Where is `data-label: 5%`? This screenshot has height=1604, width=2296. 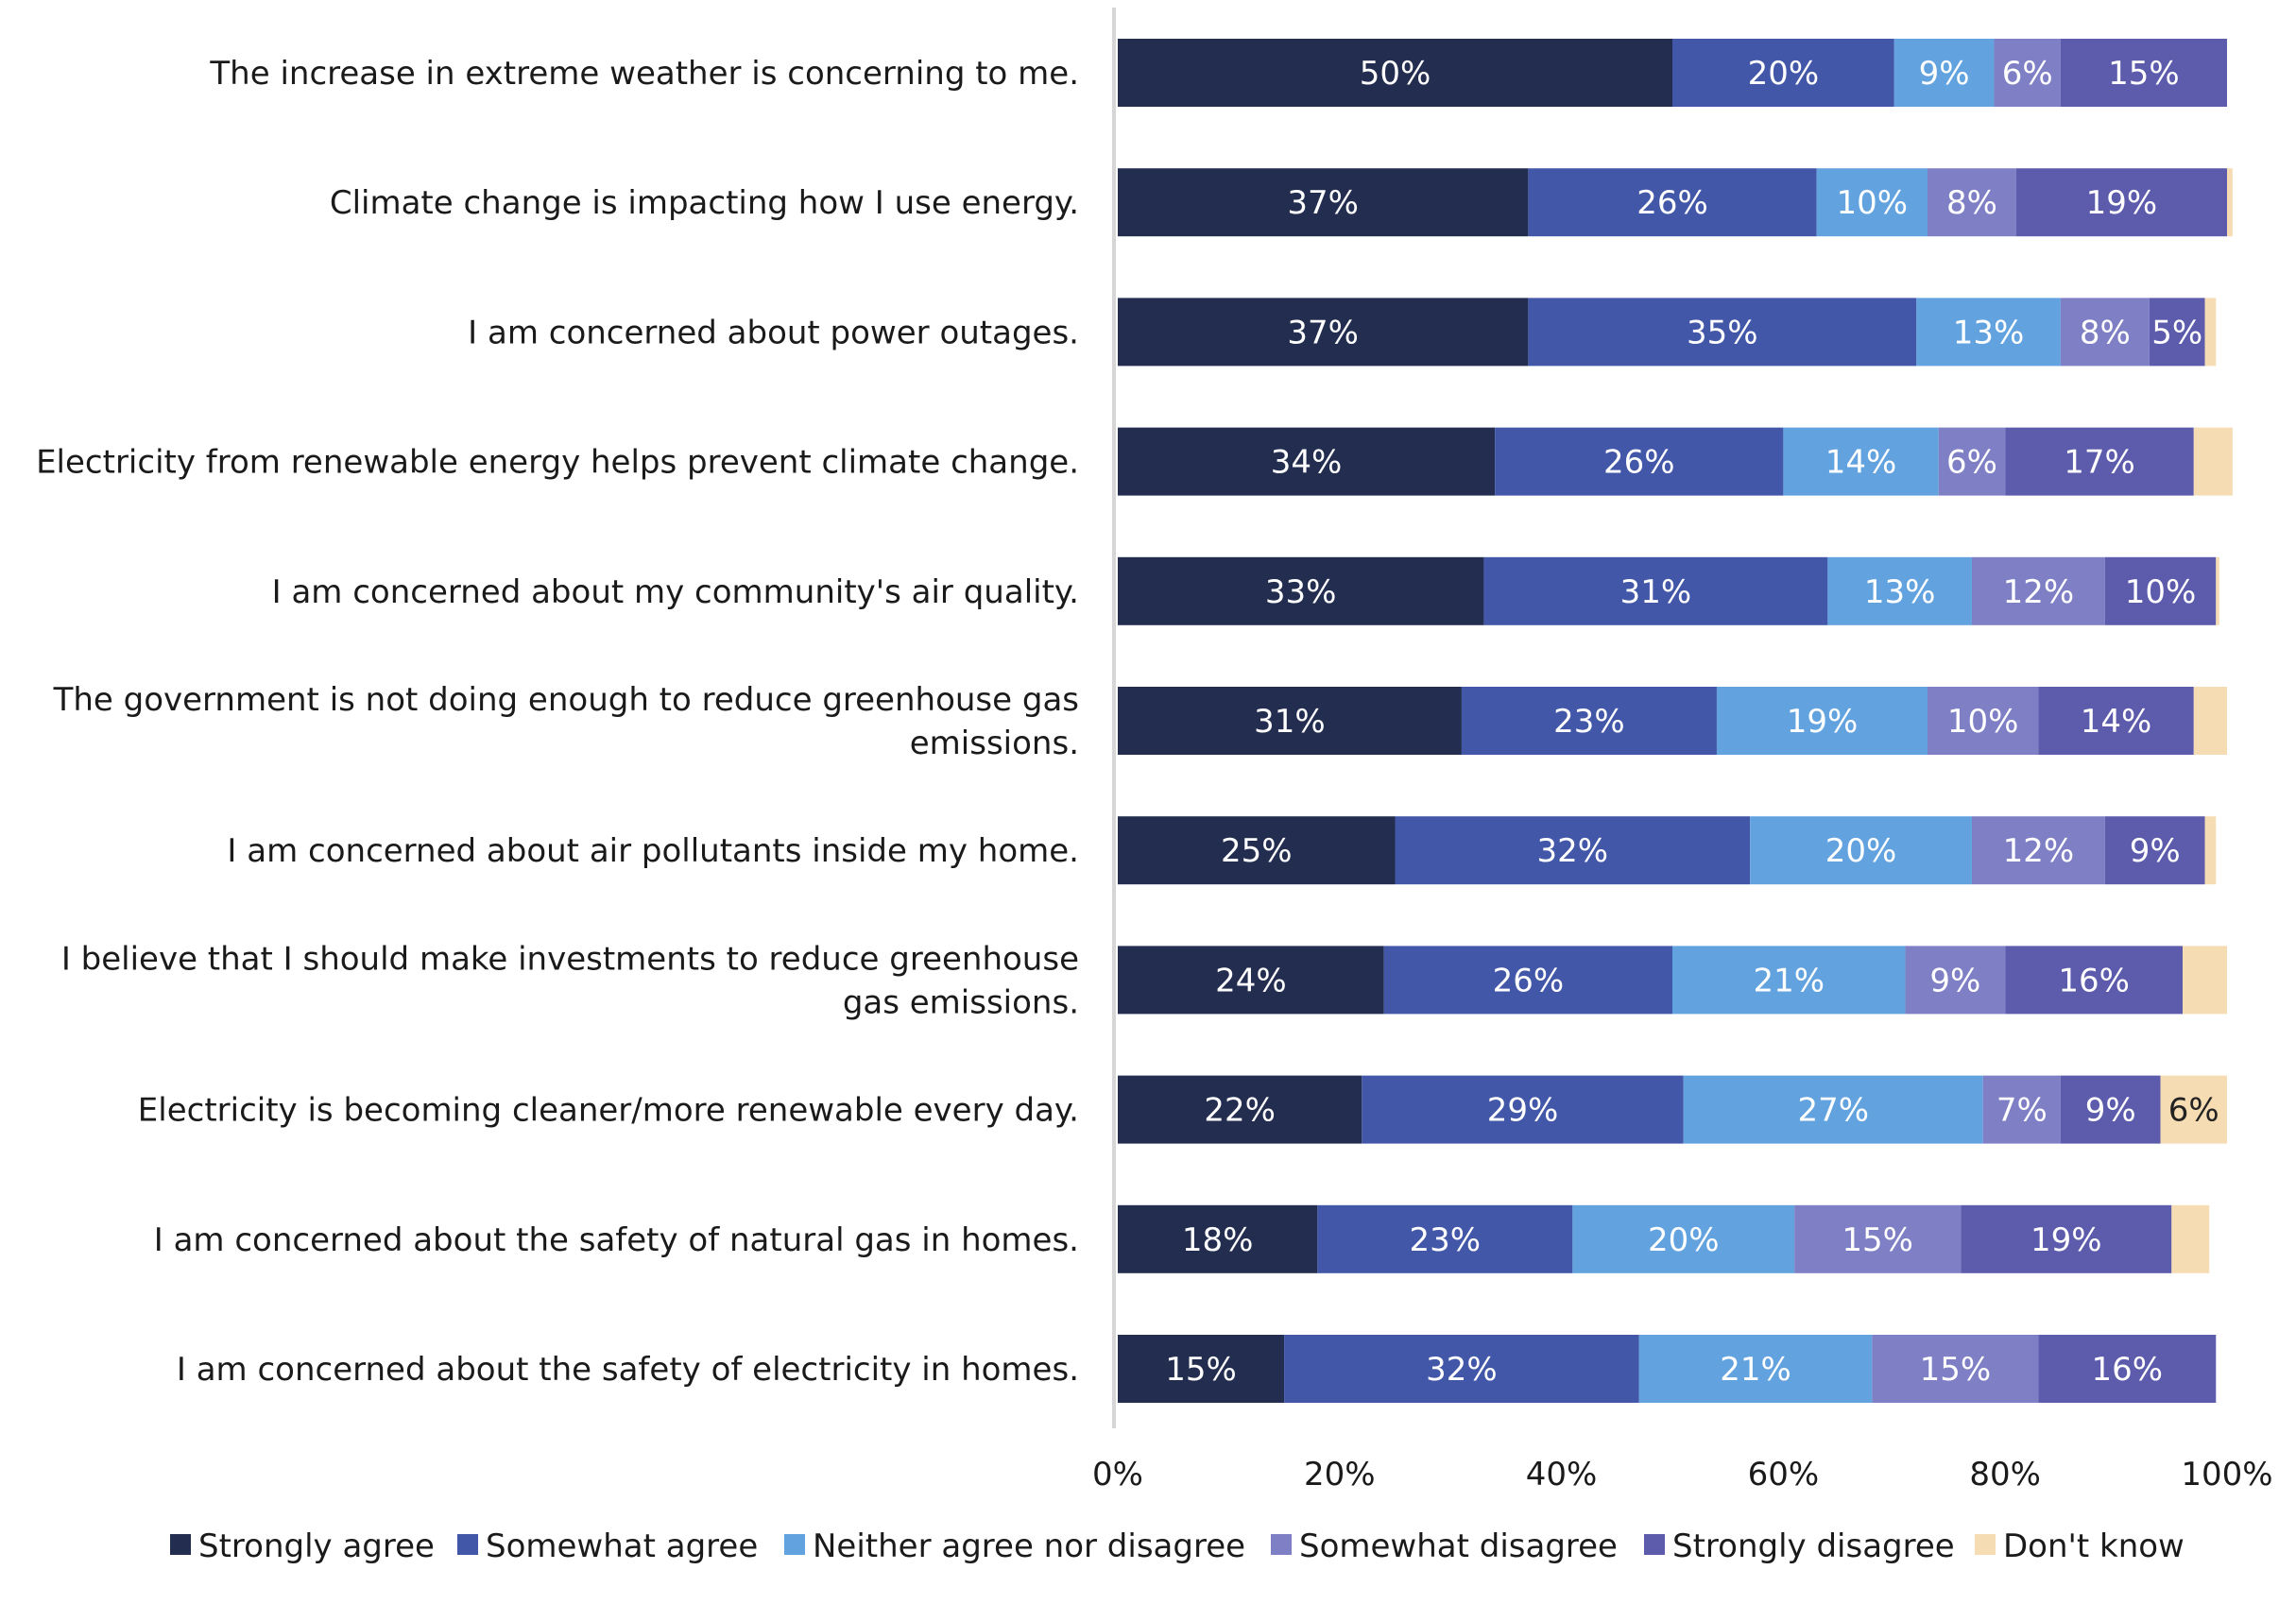
data-label: 5% is located at coordinates (2176, 332).